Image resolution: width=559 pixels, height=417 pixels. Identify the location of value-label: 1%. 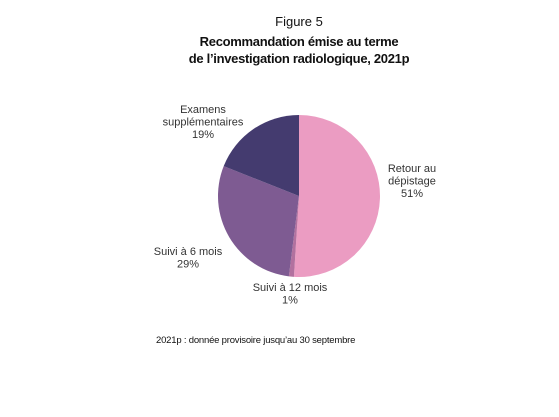
(290, 301).